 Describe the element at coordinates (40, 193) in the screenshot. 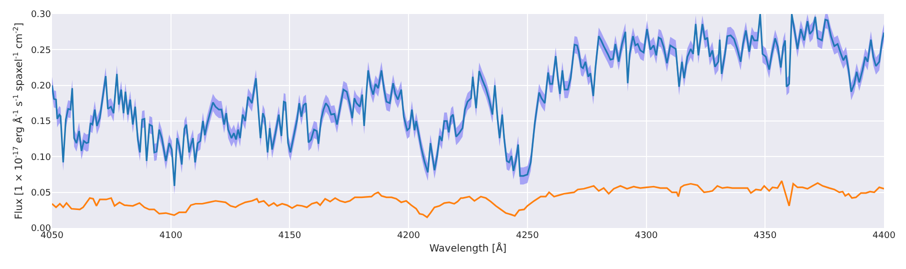

I see `y-tick-label: 0.05` at that location.